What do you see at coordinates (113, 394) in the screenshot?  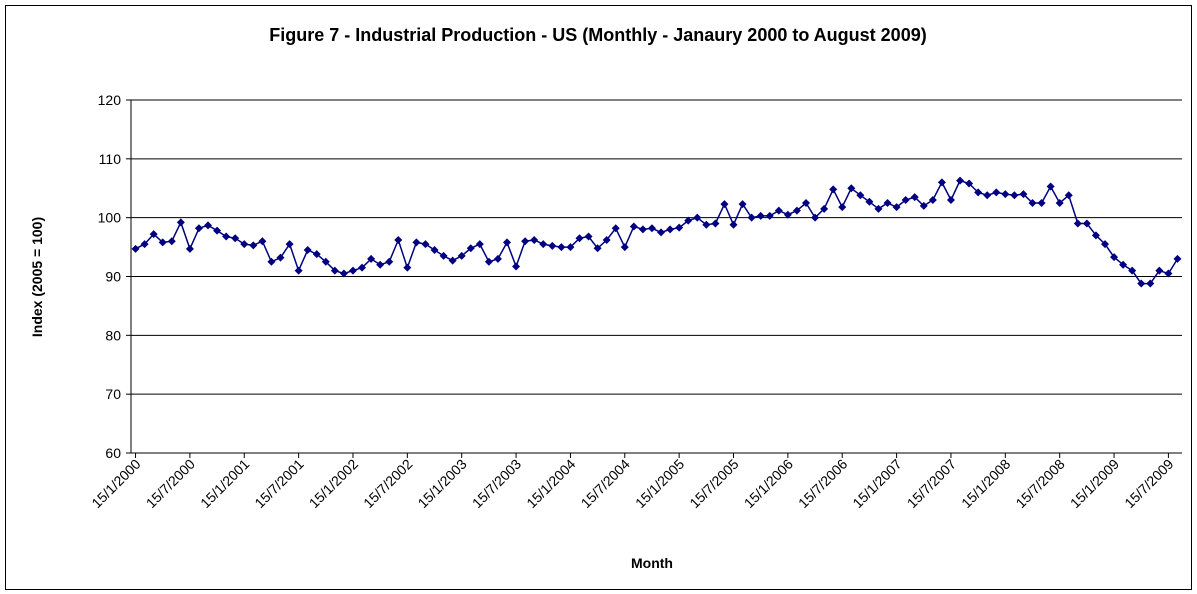 I see `y-tick-label: 70` at bounding box center [113, 394].